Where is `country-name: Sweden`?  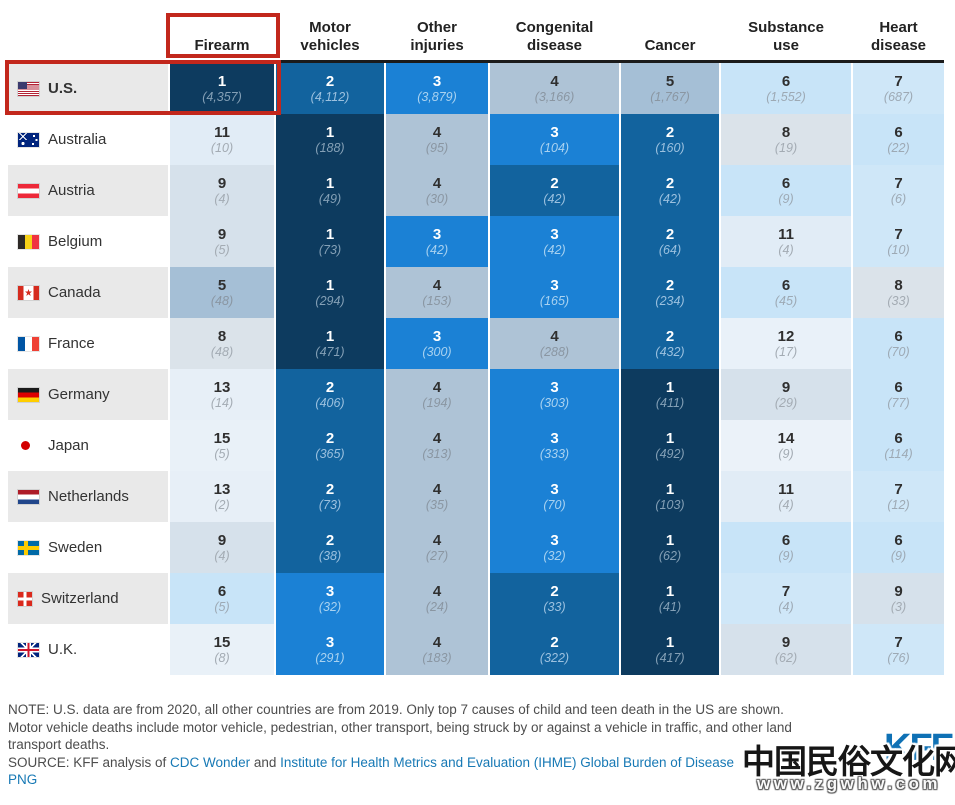 country-name: Sweden is located at coordinates (75, 547).